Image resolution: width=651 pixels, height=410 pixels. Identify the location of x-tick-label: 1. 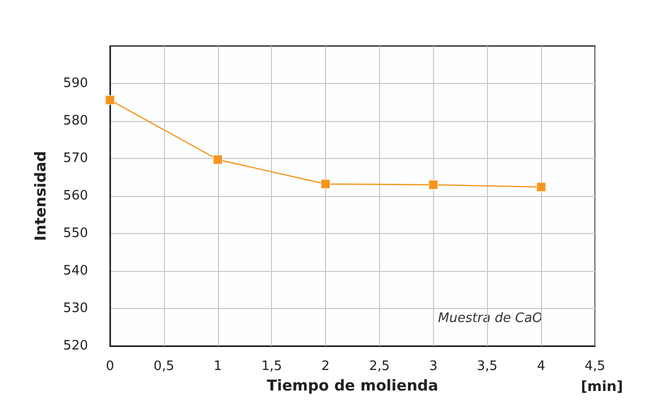
(218, 366).